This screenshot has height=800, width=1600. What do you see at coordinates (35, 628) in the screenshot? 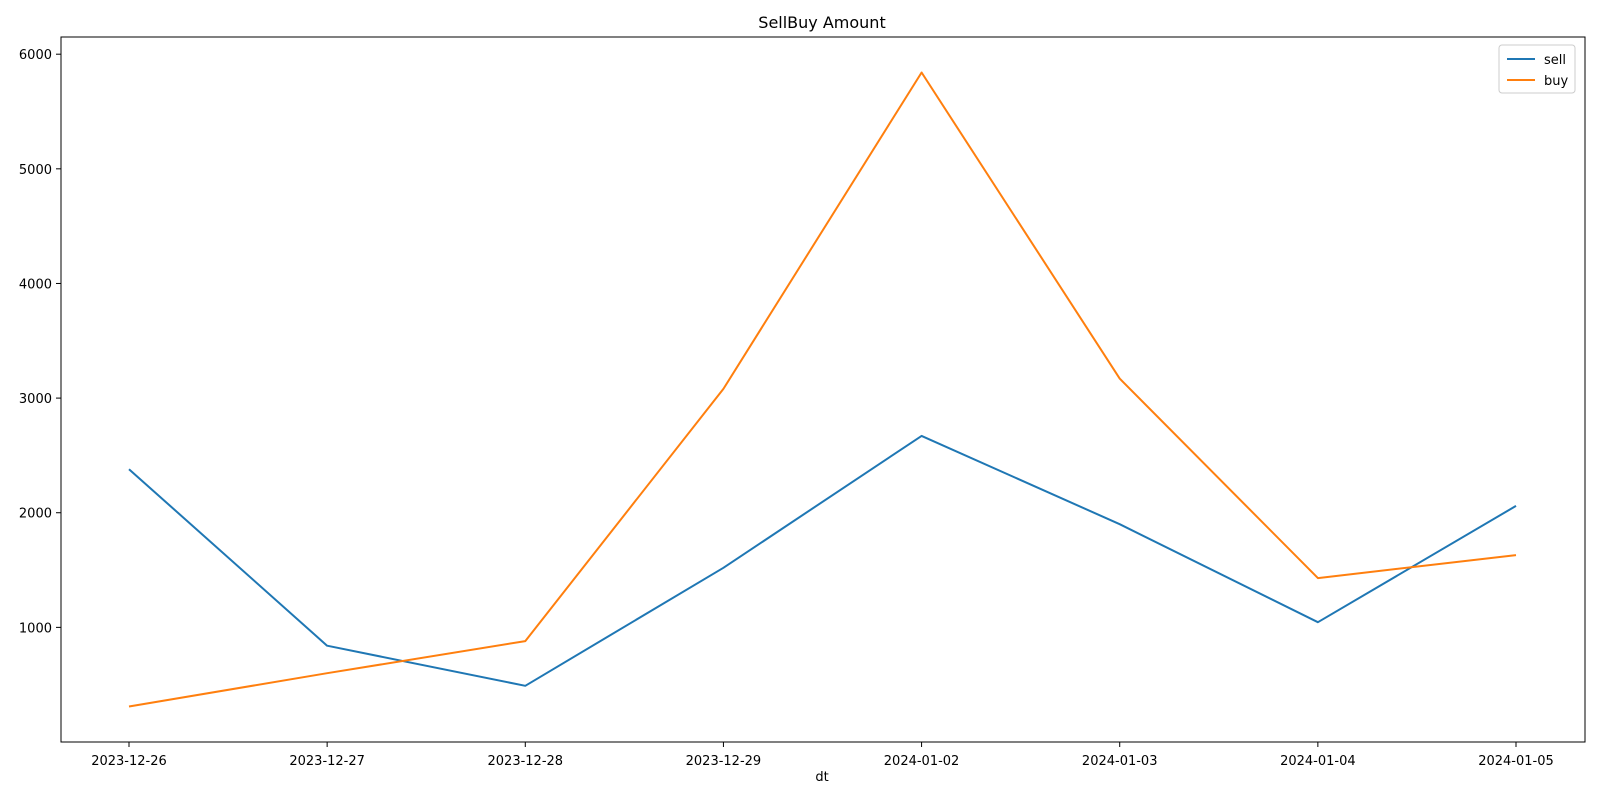
I see `y-tick-label: 1000` at bounding box center [35, 628].